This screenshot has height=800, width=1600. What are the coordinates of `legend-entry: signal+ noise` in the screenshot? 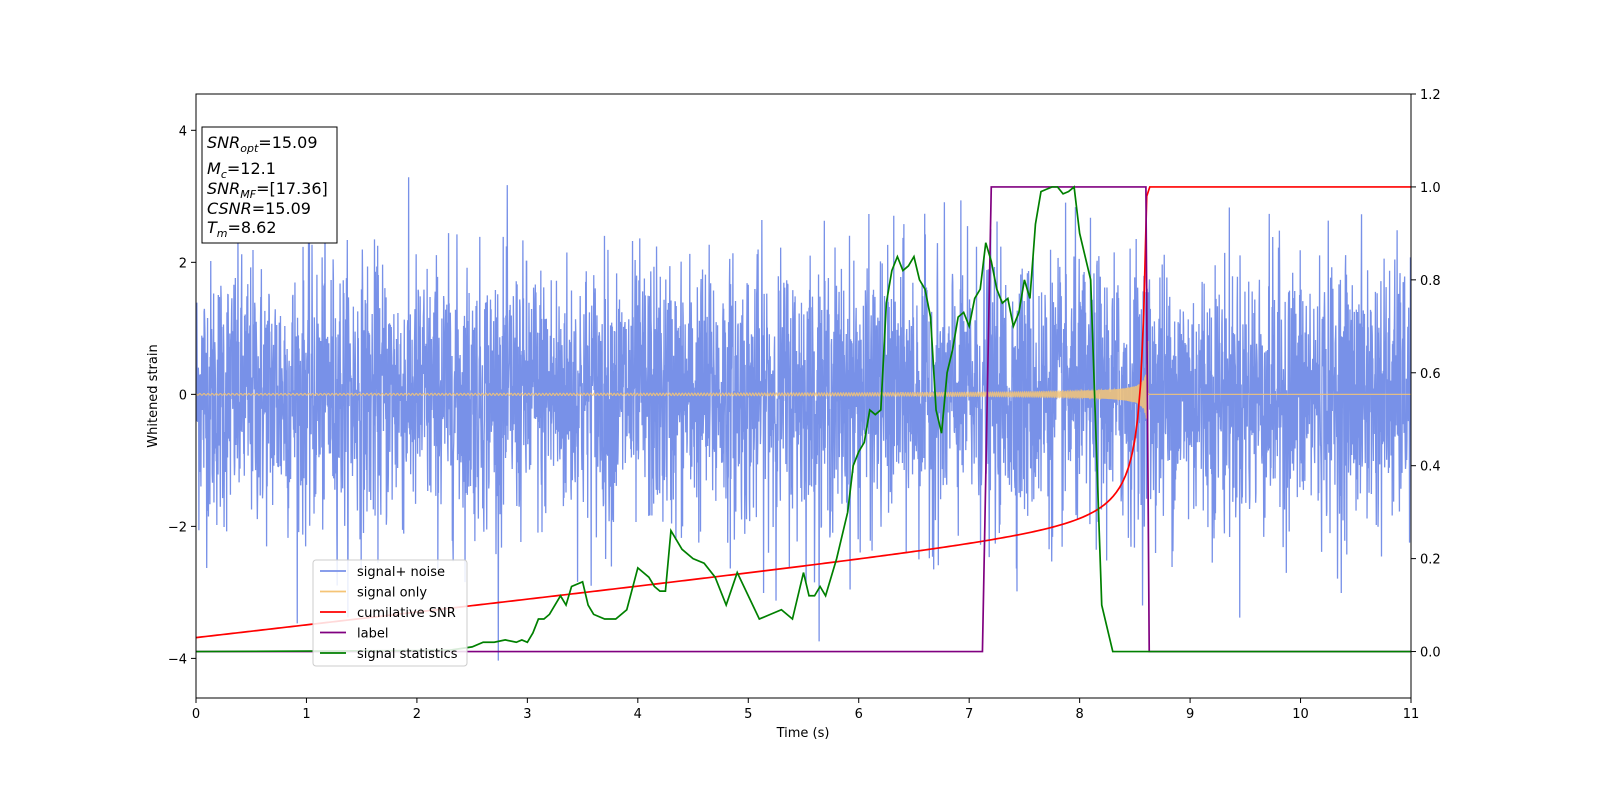 It's located at (401, 572).